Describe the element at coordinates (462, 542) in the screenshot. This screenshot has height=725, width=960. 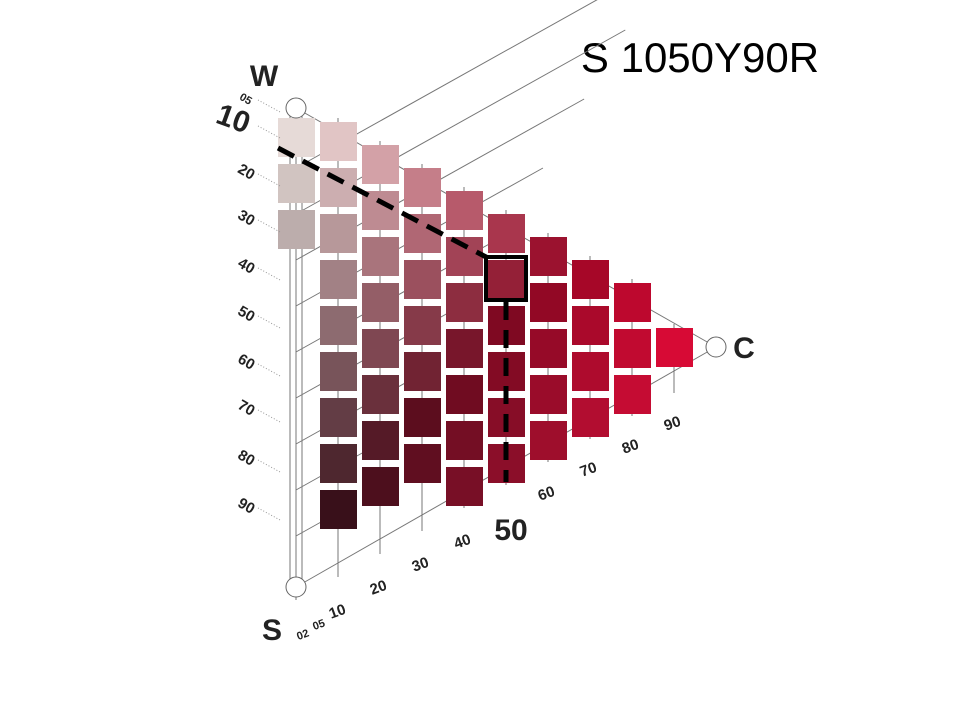
I see `chromaticness-label: 40` at that location.